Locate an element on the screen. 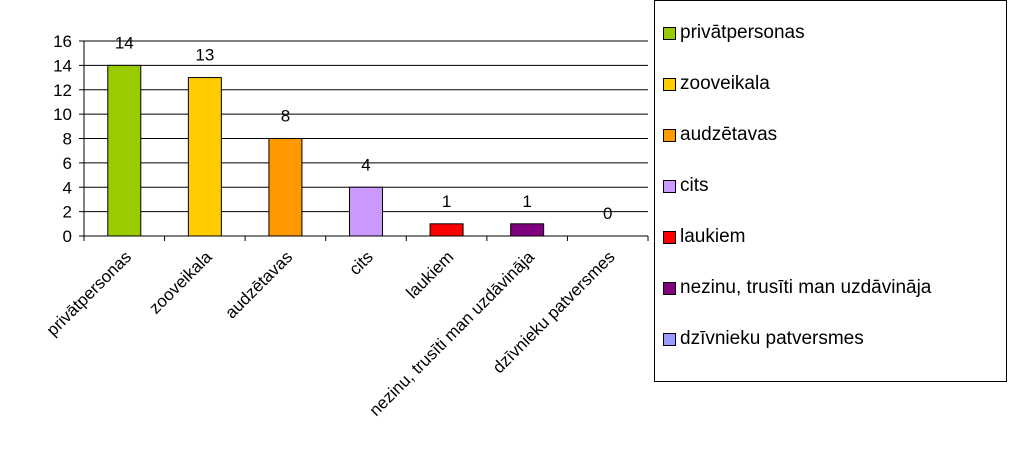  legend-label: nezinu, trusīti man uzdāvināja is located at coordinates (806, 287).